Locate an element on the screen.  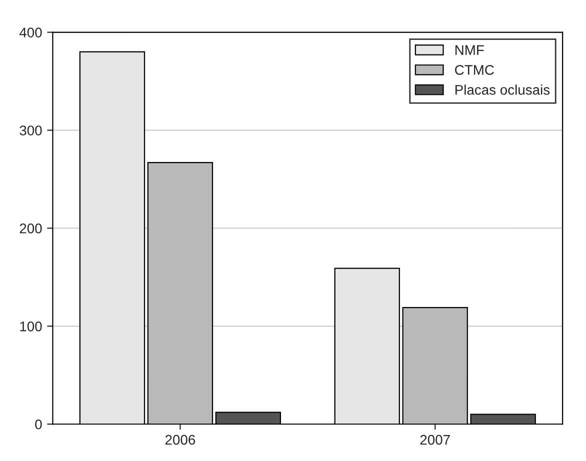
legend-label: Placas oclusais is located at coordinates (502, 89).